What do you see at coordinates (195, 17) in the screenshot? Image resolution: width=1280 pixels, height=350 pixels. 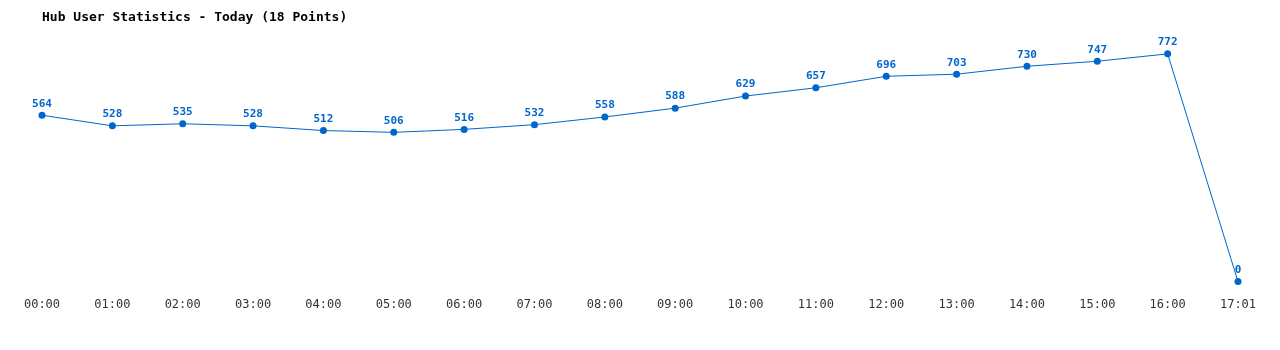 I see `chart-title: Hub User Statistics - Today (18 Points)` at bounding box center [195, 17].